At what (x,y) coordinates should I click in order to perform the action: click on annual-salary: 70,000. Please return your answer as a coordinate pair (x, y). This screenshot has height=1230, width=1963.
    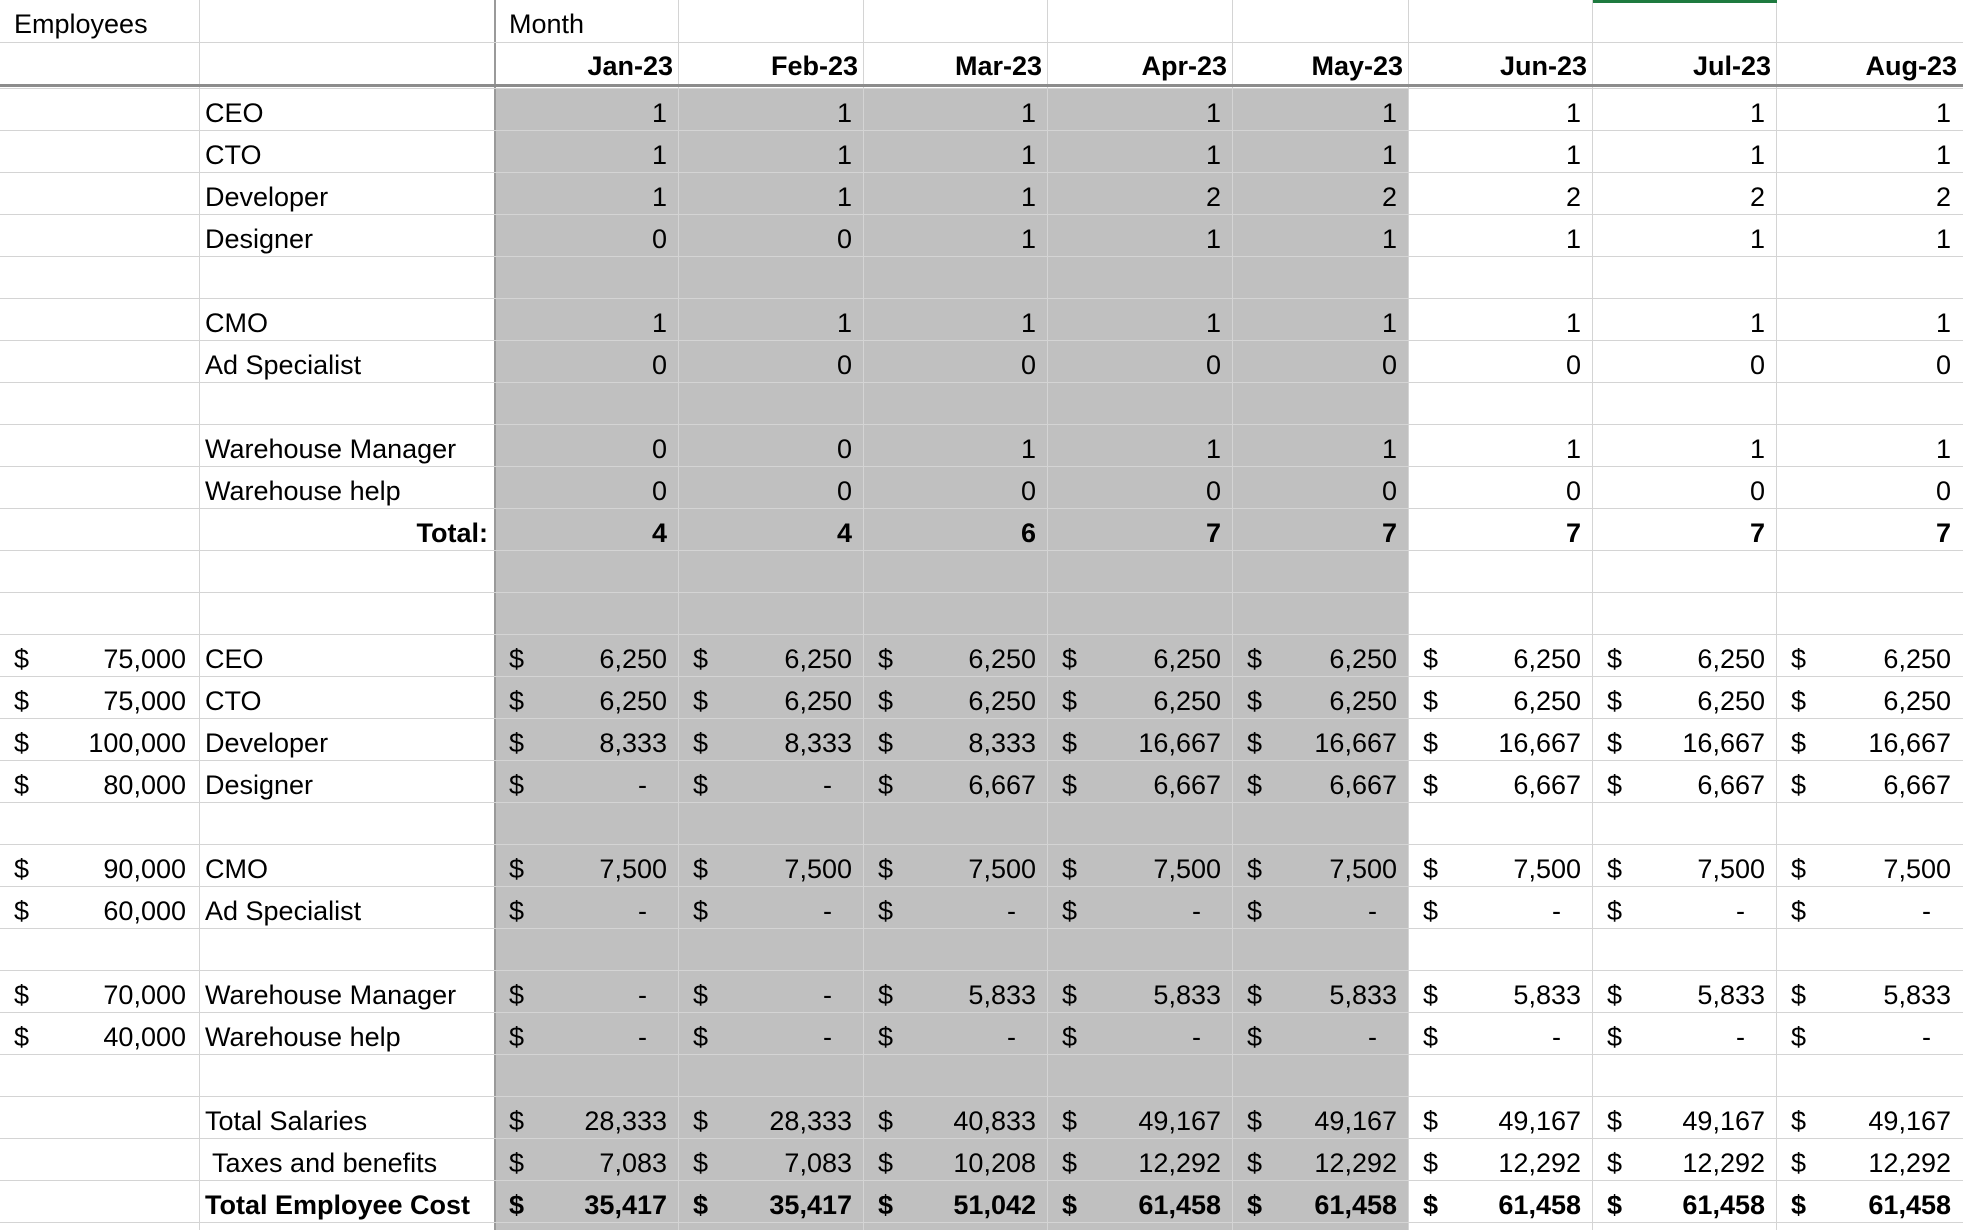
    Looking at the image, I should click on (144, 995).